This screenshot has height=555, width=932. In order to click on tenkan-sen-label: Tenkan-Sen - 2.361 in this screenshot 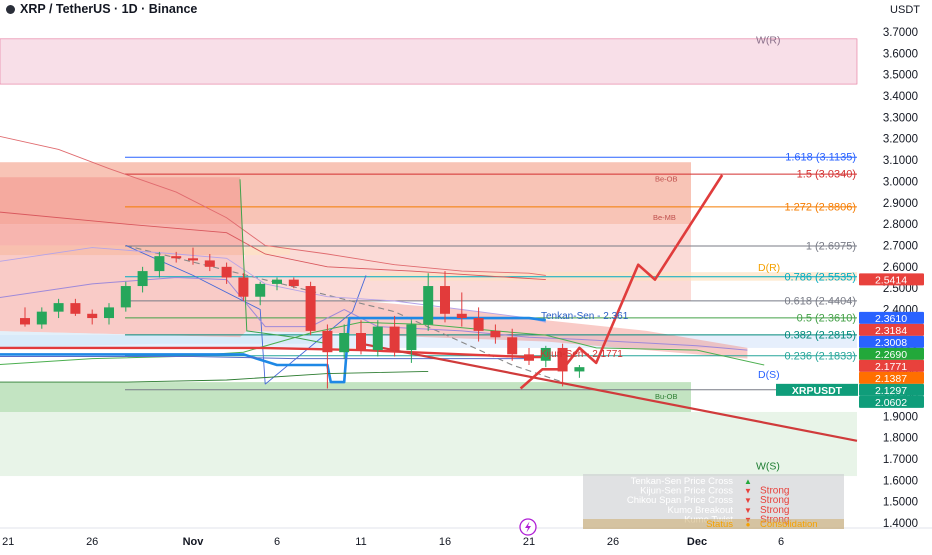, I will do `click(585, 316)`.